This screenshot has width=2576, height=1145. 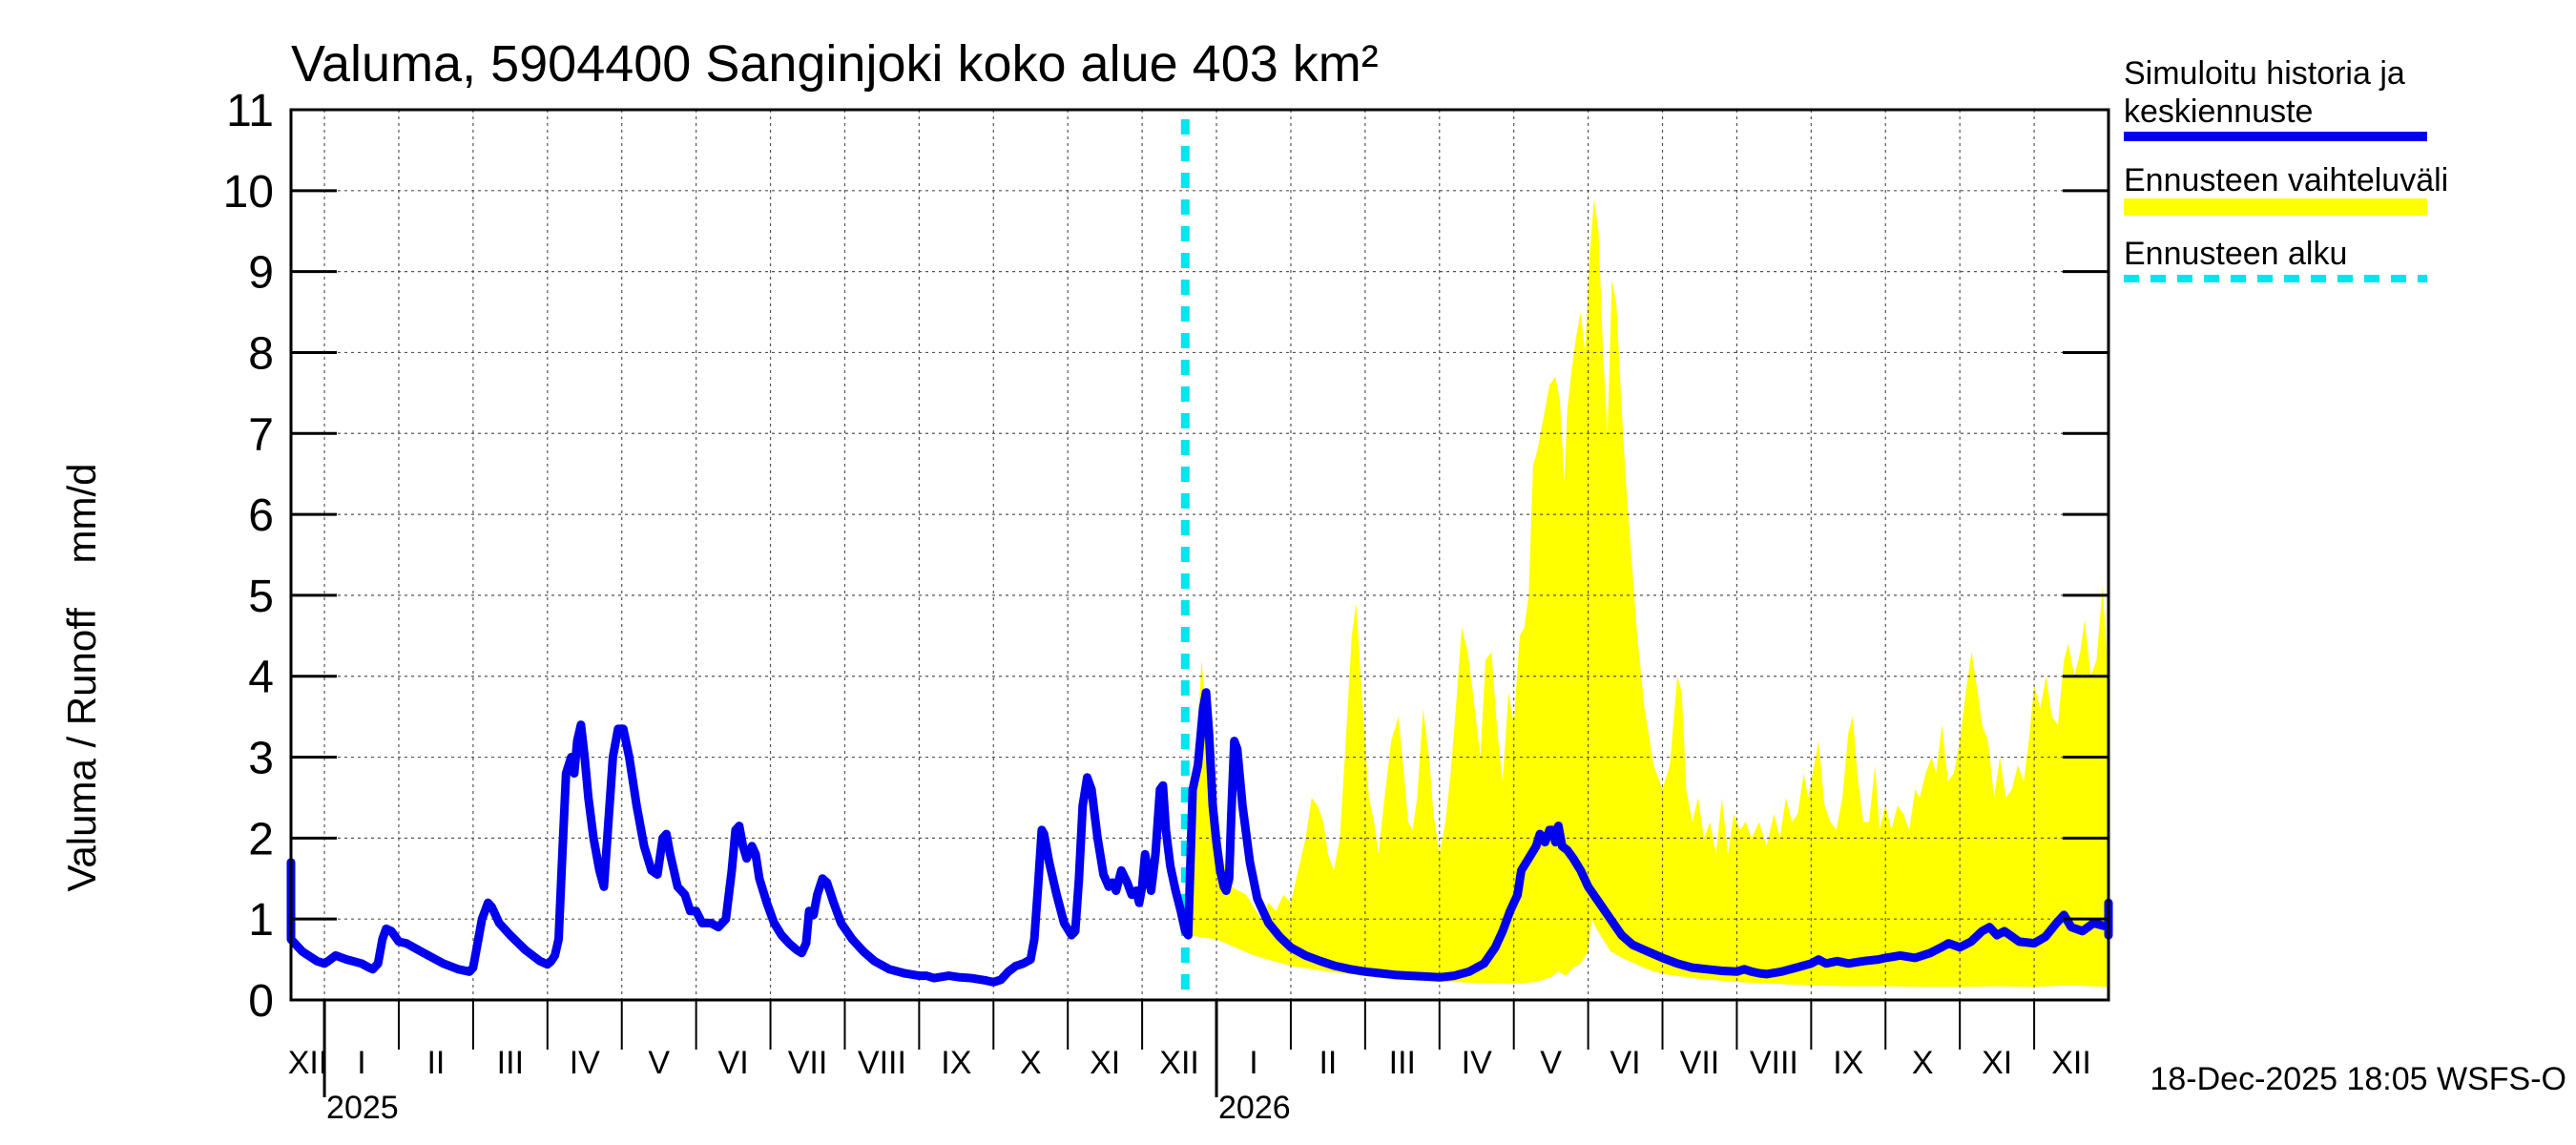 What do you see at coordinates (261, 1001) in the screenshot?
I see `y-tick-label: 0` at bounding box center [261, 1001].